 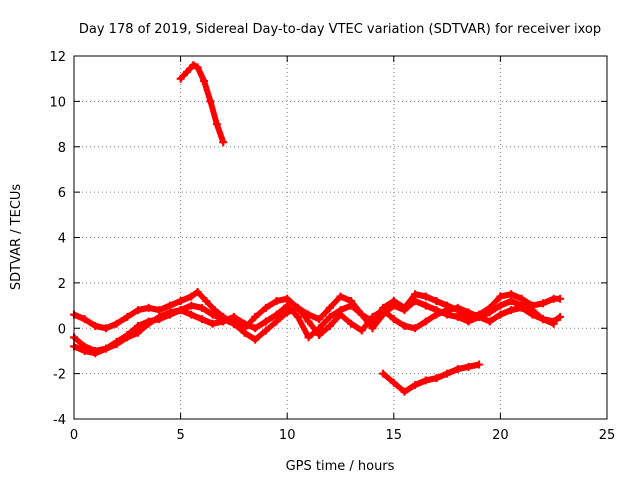 What do you see at coordinates (59, 375) in the screenshot?
I see `y-tick-label: -2` at bounding box center [59, 375].